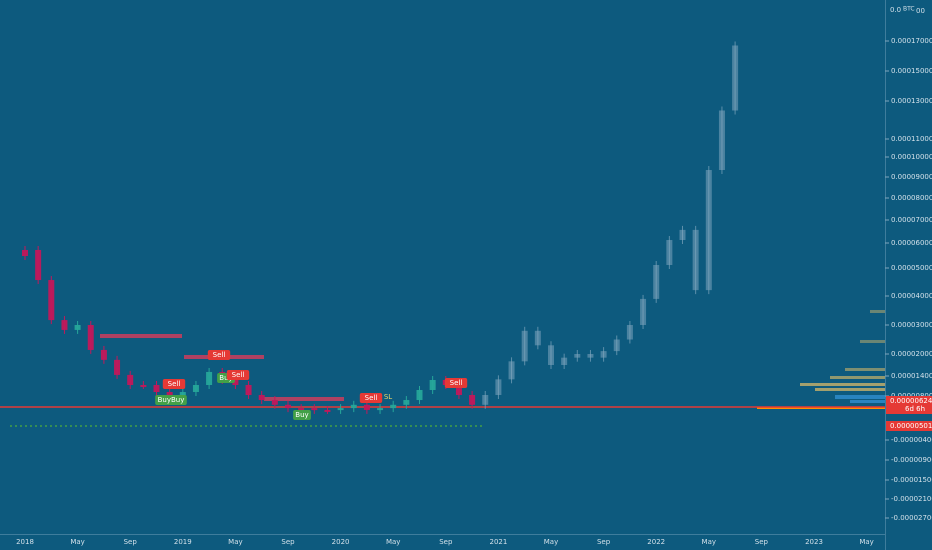 This screenshot has width=932, height=550. What do you see at coordinates (909, 9) in the screenshot?
I see `header-unit: BTC` at bounding box center [909, 9].